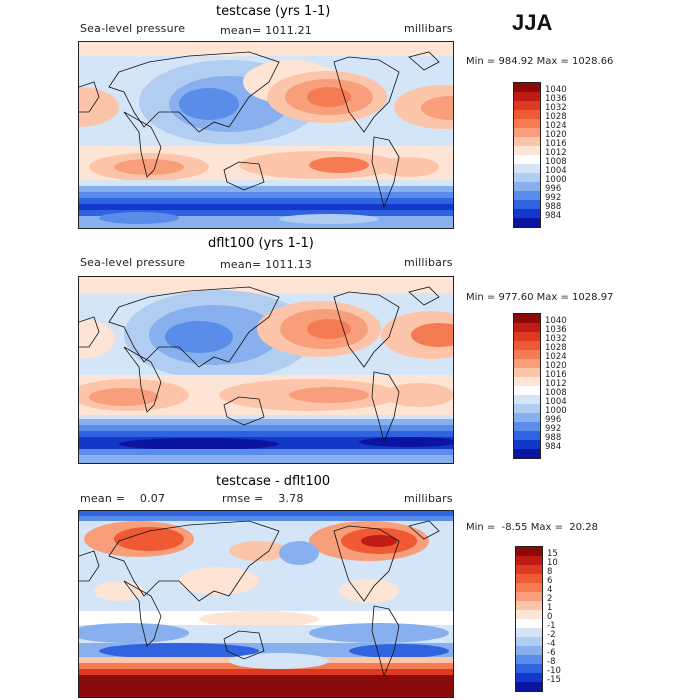 This screenshot has width=700, height=700. I want to click on panel-1-colorbar-tick-label: 1036, so click(556, 99).